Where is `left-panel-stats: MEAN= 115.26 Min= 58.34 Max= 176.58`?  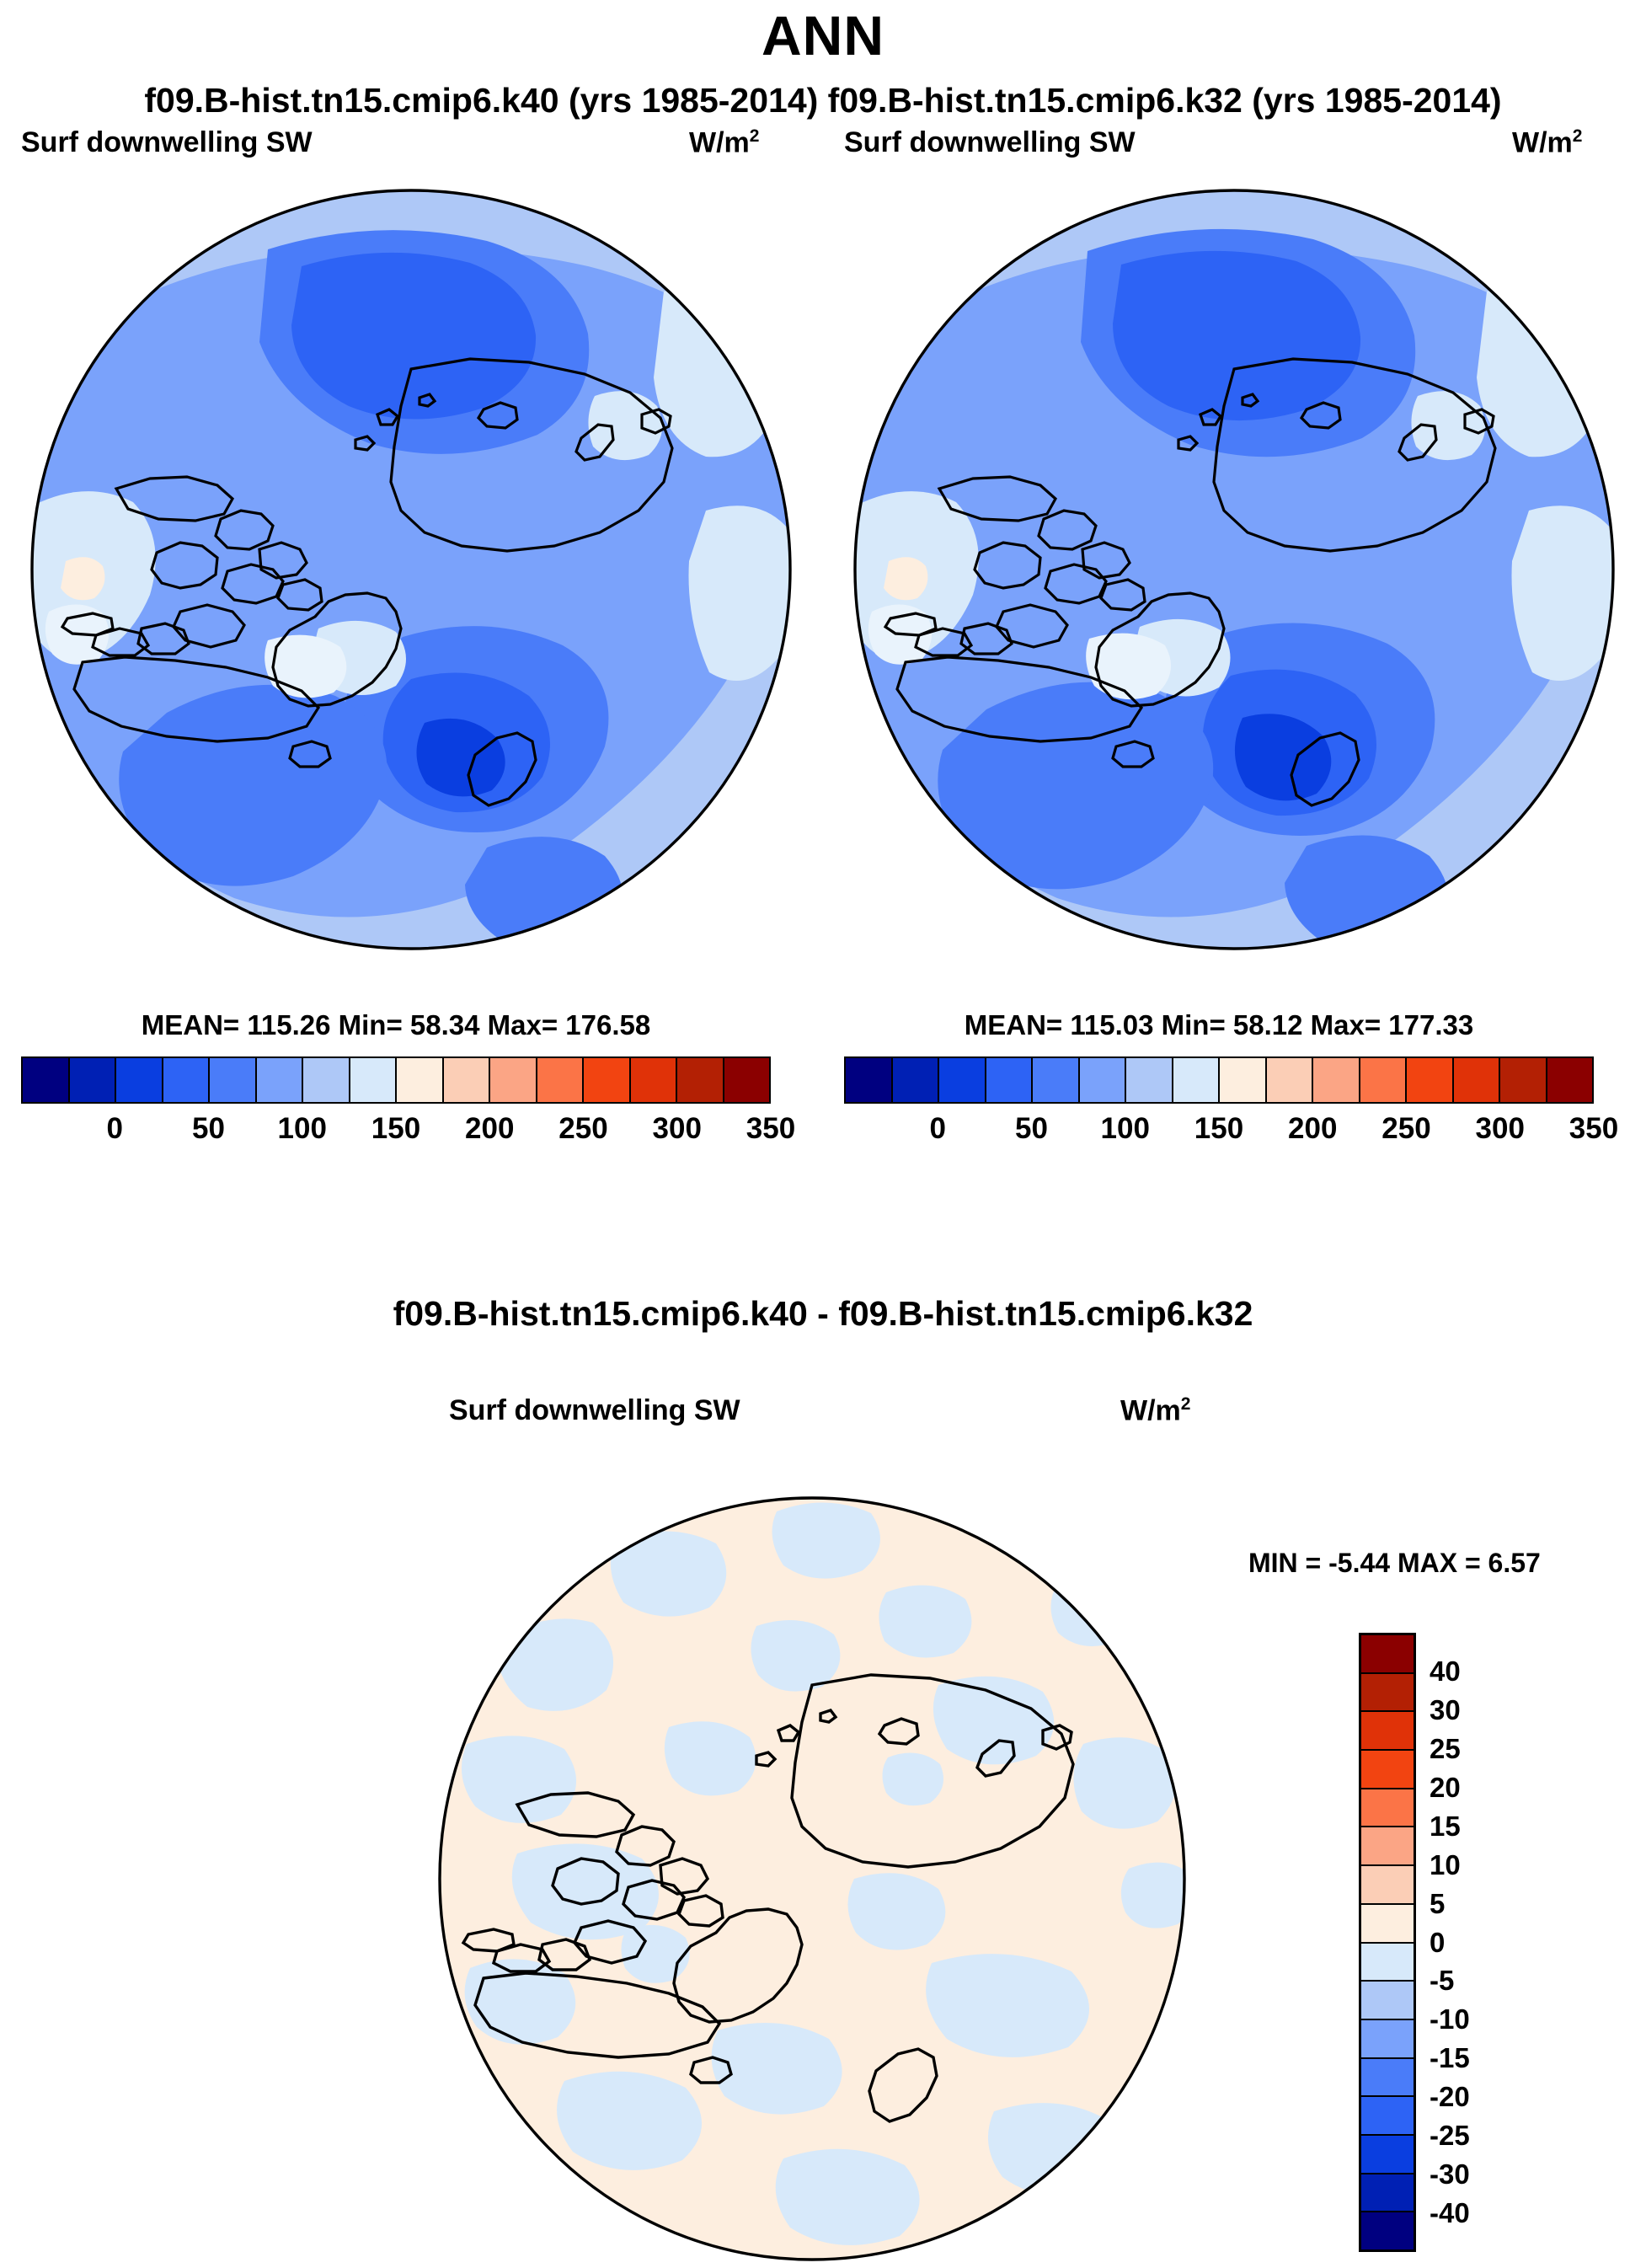
left-panel-stats: MEAN= 115.26 Min= 58.34 Max= 176.58 is located at coordinates (396, 1024).